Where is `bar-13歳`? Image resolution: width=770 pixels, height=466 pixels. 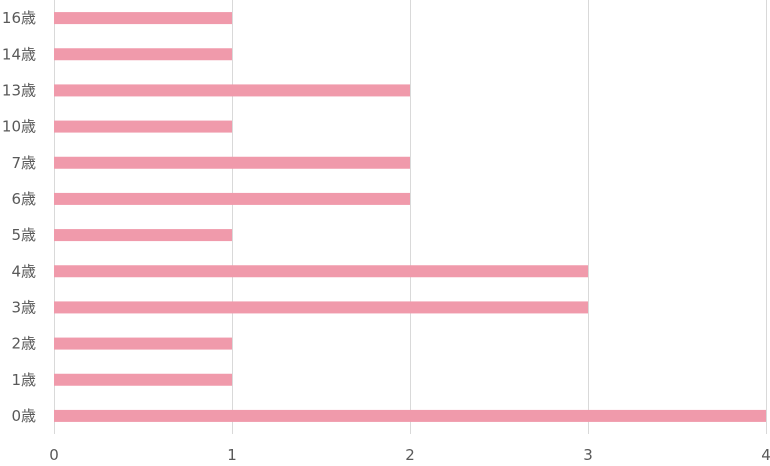
bar-13歳 is located at coordinates (232, 90).